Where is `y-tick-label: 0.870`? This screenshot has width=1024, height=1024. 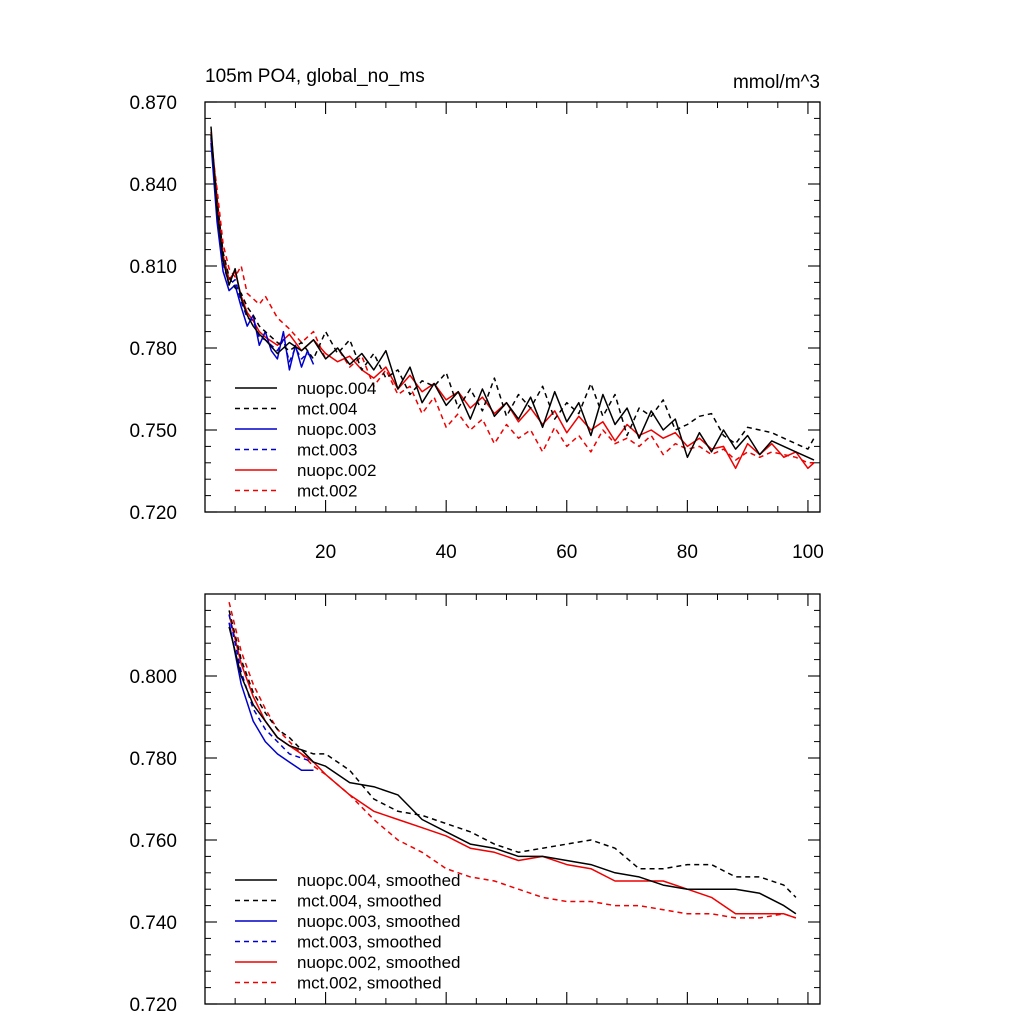 y-tick-label: 0.870 is located at coordinates (153, 103).